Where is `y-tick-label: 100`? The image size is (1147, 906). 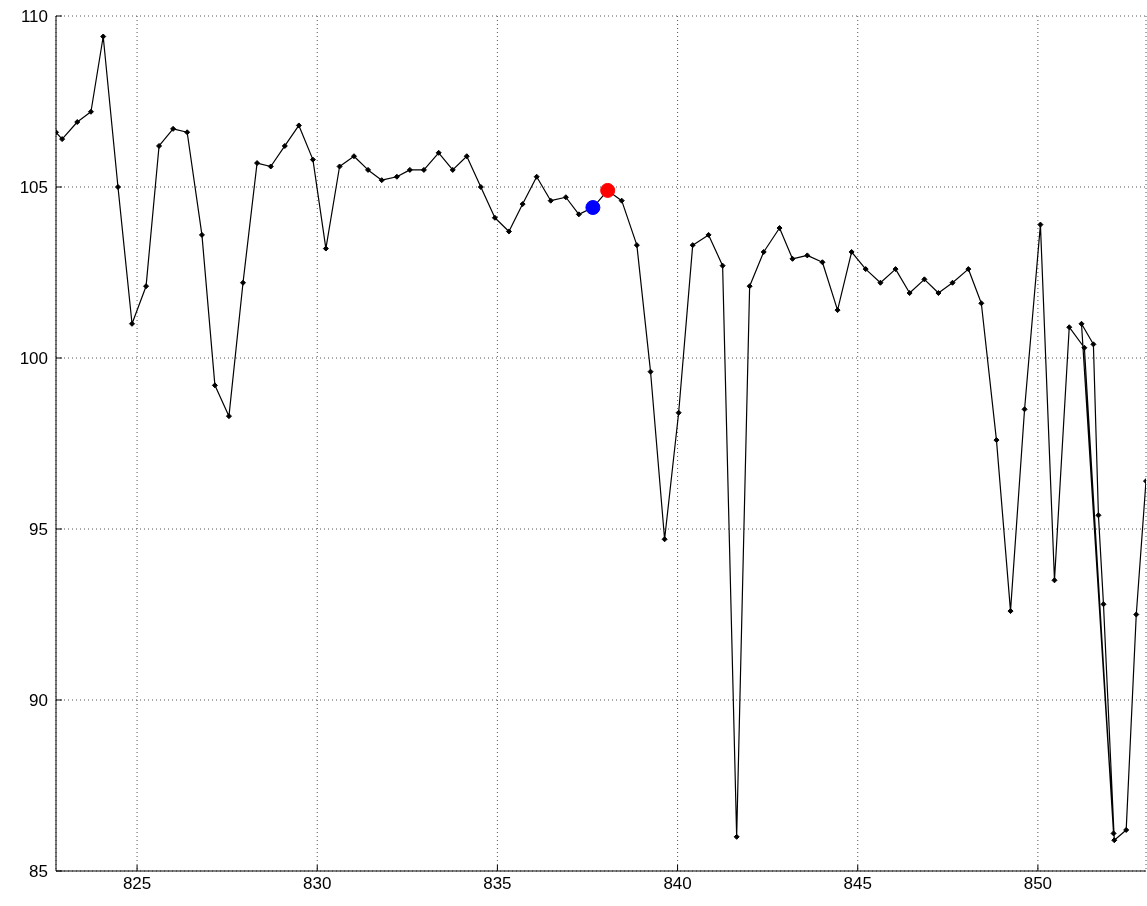 y-tick-label: 100 is located at coordinates (33, 359).